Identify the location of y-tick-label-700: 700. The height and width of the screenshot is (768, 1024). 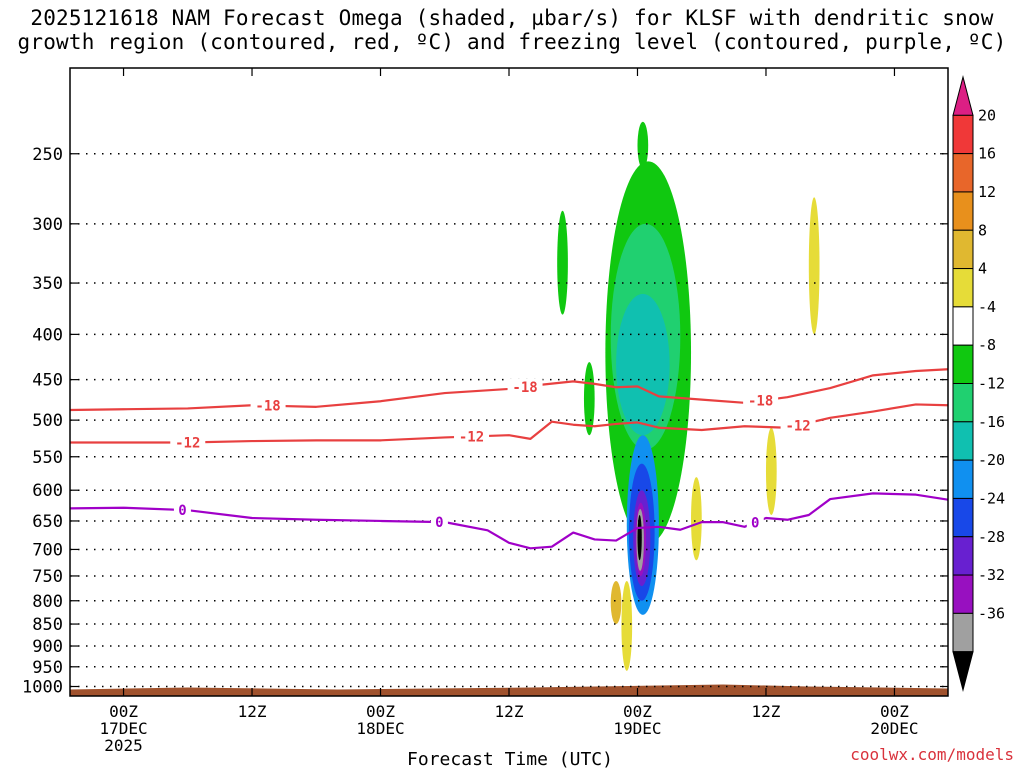
(47, 550).